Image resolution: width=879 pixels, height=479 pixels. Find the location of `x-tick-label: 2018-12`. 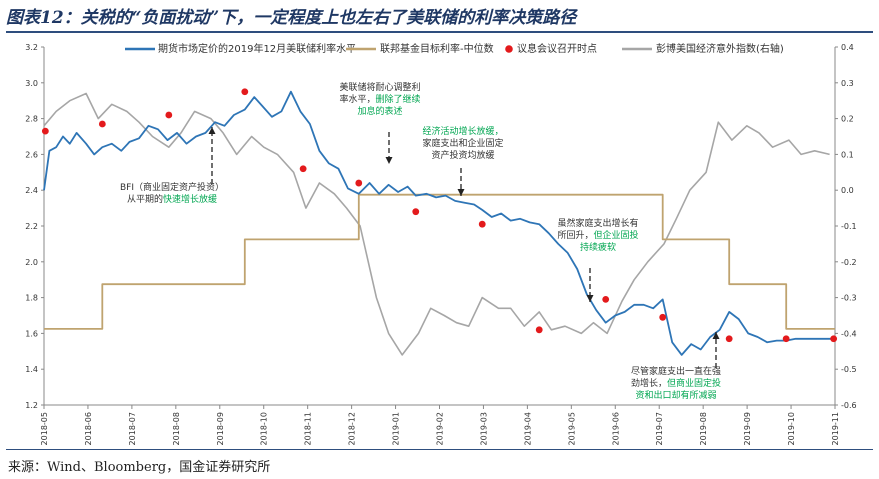

x-tick-label: 2018-12 is located at coordinates (352, 428).